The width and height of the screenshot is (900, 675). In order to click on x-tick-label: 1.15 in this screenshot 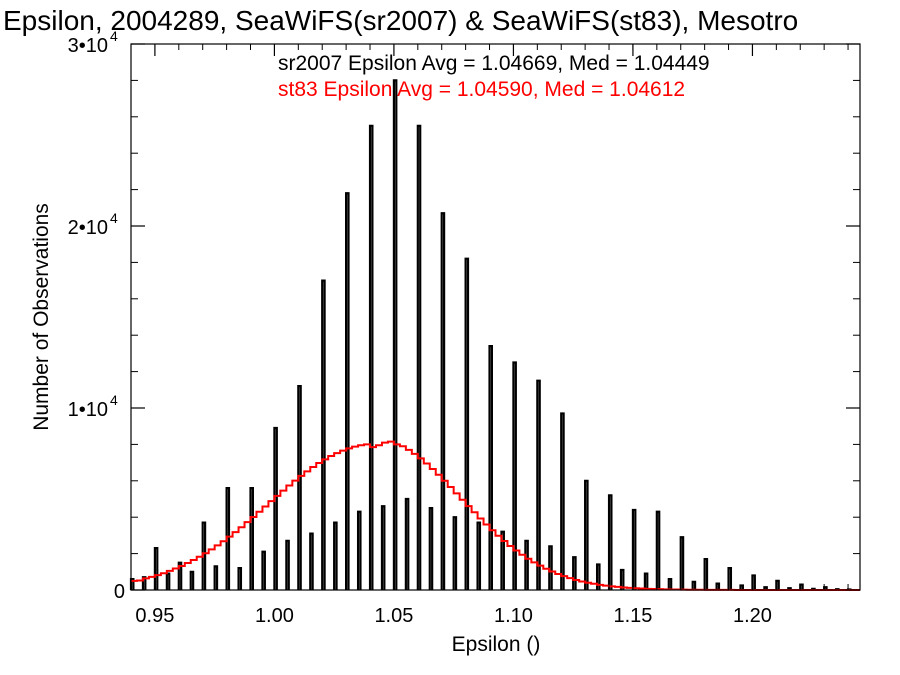, I will do `click(632, 616)`.